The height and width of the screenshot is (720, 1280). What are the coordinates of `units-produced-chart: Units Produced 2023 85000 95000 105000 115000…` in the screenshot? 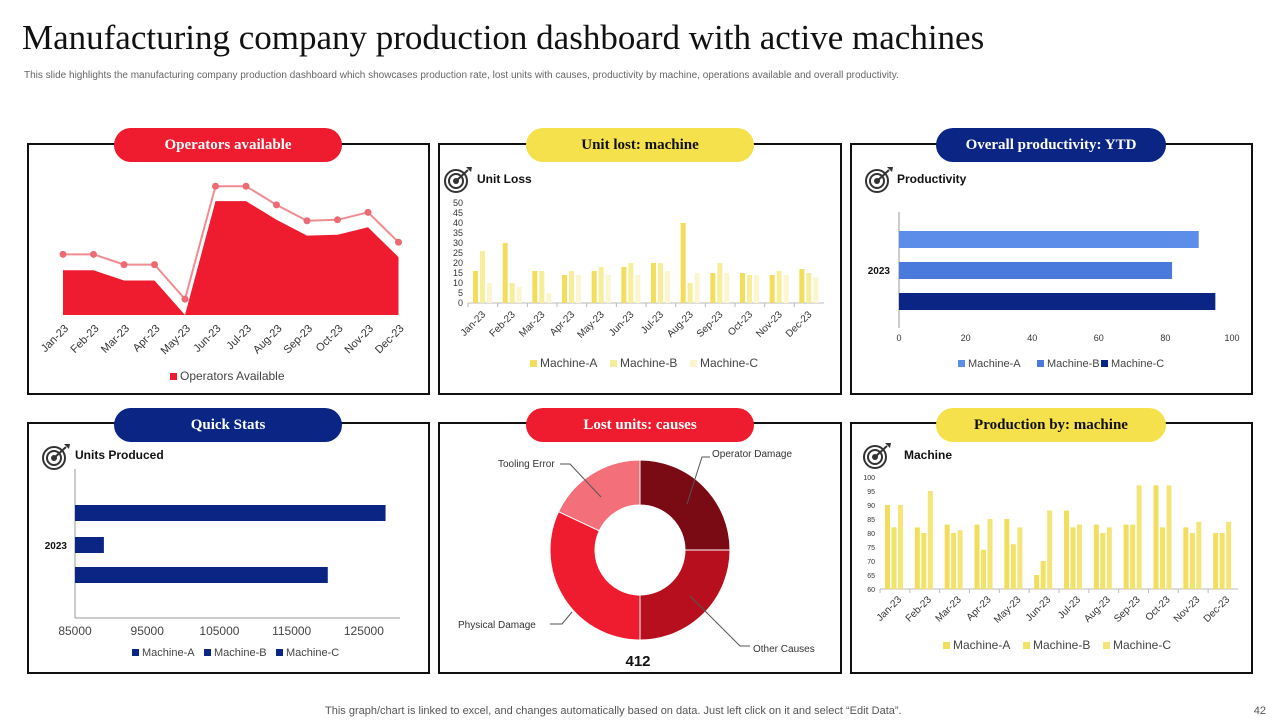 It's located at (228, 548).